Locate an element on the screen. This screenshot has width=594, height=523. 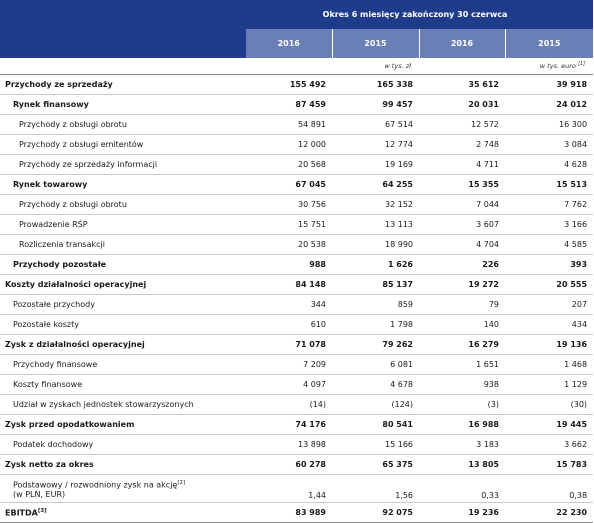
row-label: Zysk z działalności operacyjnej is located at coordinates (123, 344).